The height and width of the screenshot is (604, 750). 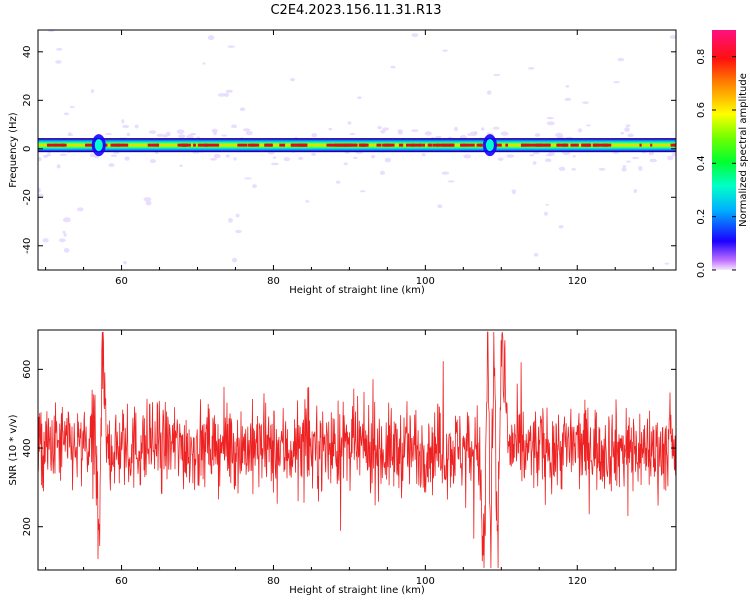 What do you see at coordinates (13, 150) in the screenshot?
I see `spectrogram-y-axis-label: Frequency (Hz)` at bounding box center [13, 150].